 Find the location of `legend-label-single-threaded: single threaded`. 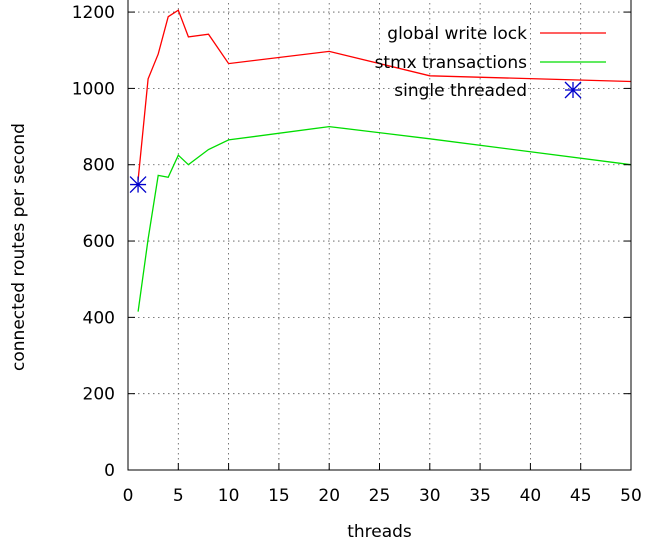

legend-label-single-threaded: single threaded is located at coordinates (460, 91).